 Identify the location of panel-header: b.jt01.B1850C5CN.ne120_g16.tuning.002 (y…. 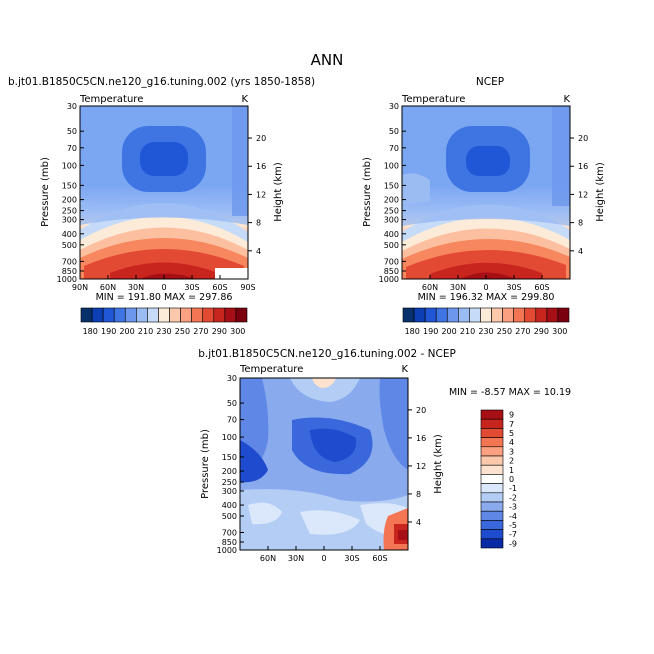
(161, 82).